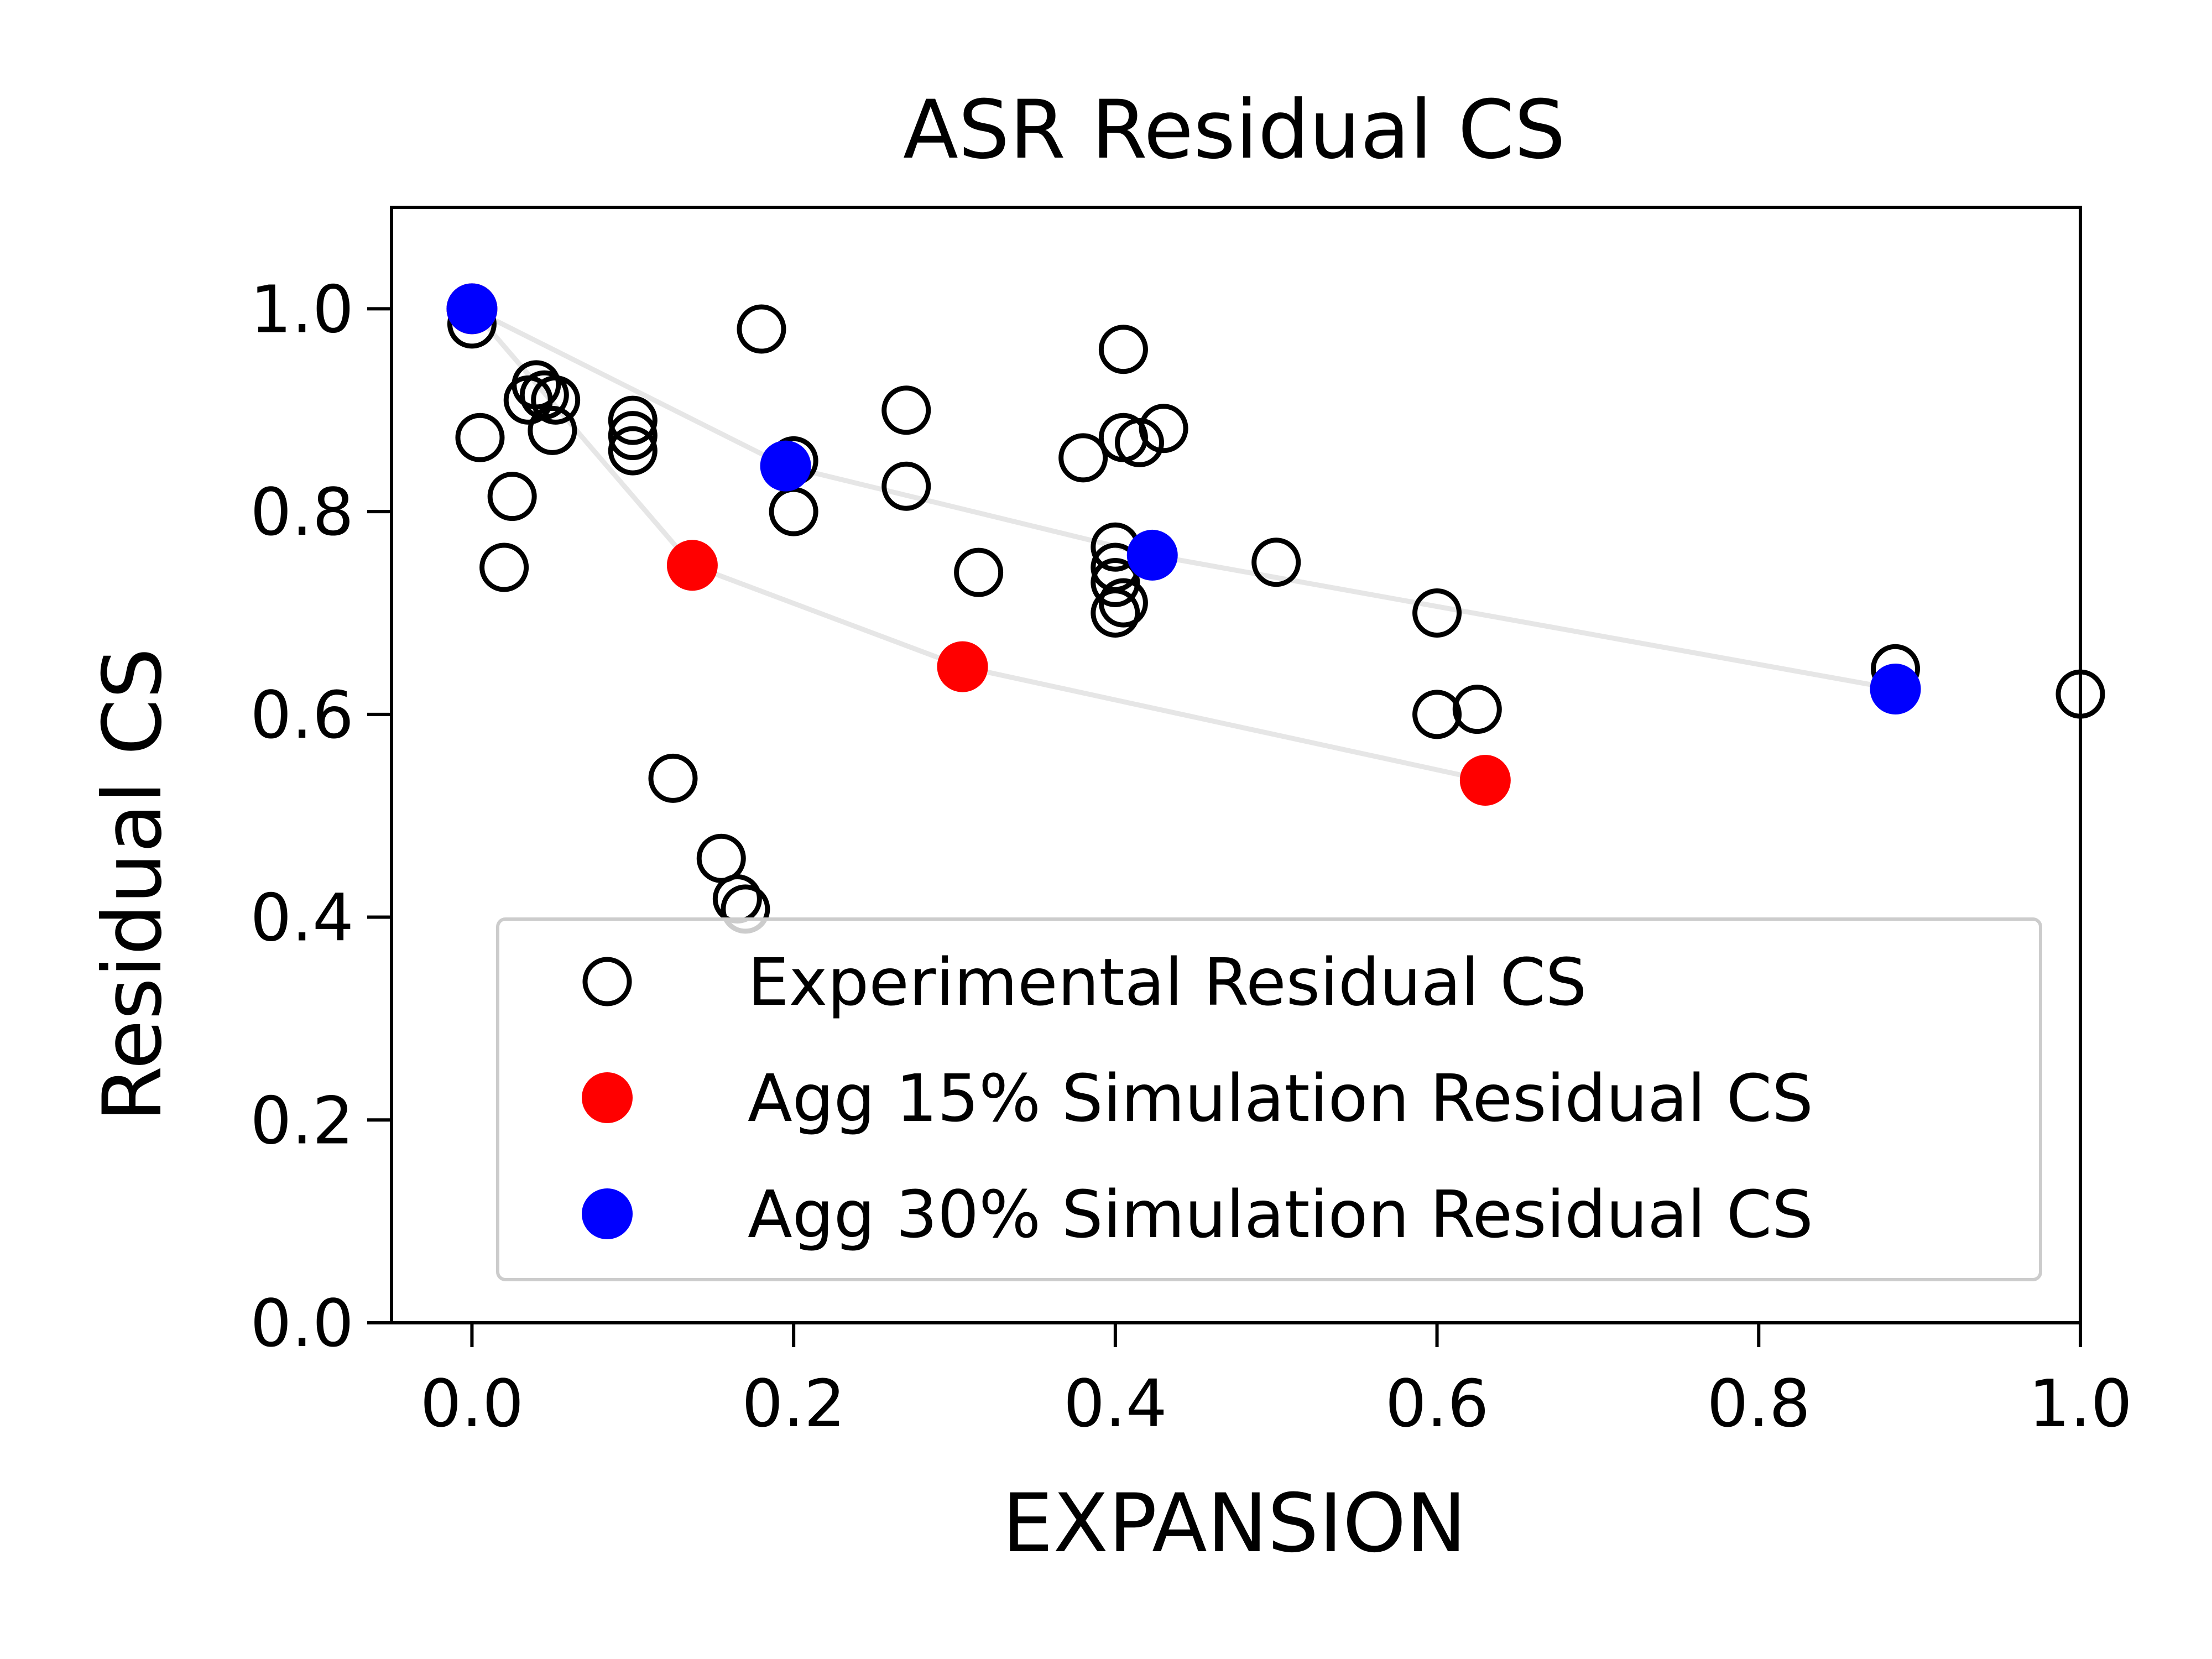 The width and height of the screenshot is (2212, 1659). Describe the element at coordinates (472, 1404) in the screenshot. I see `x-tick-label: 0.0` at that location.